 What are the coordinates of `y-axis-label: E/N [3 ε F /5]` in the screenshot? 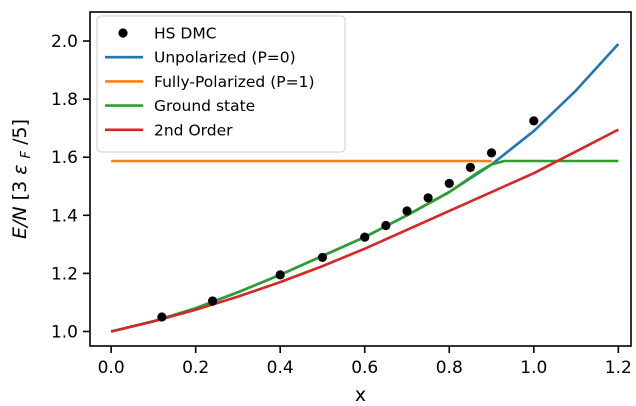 It's located at (22, 179).